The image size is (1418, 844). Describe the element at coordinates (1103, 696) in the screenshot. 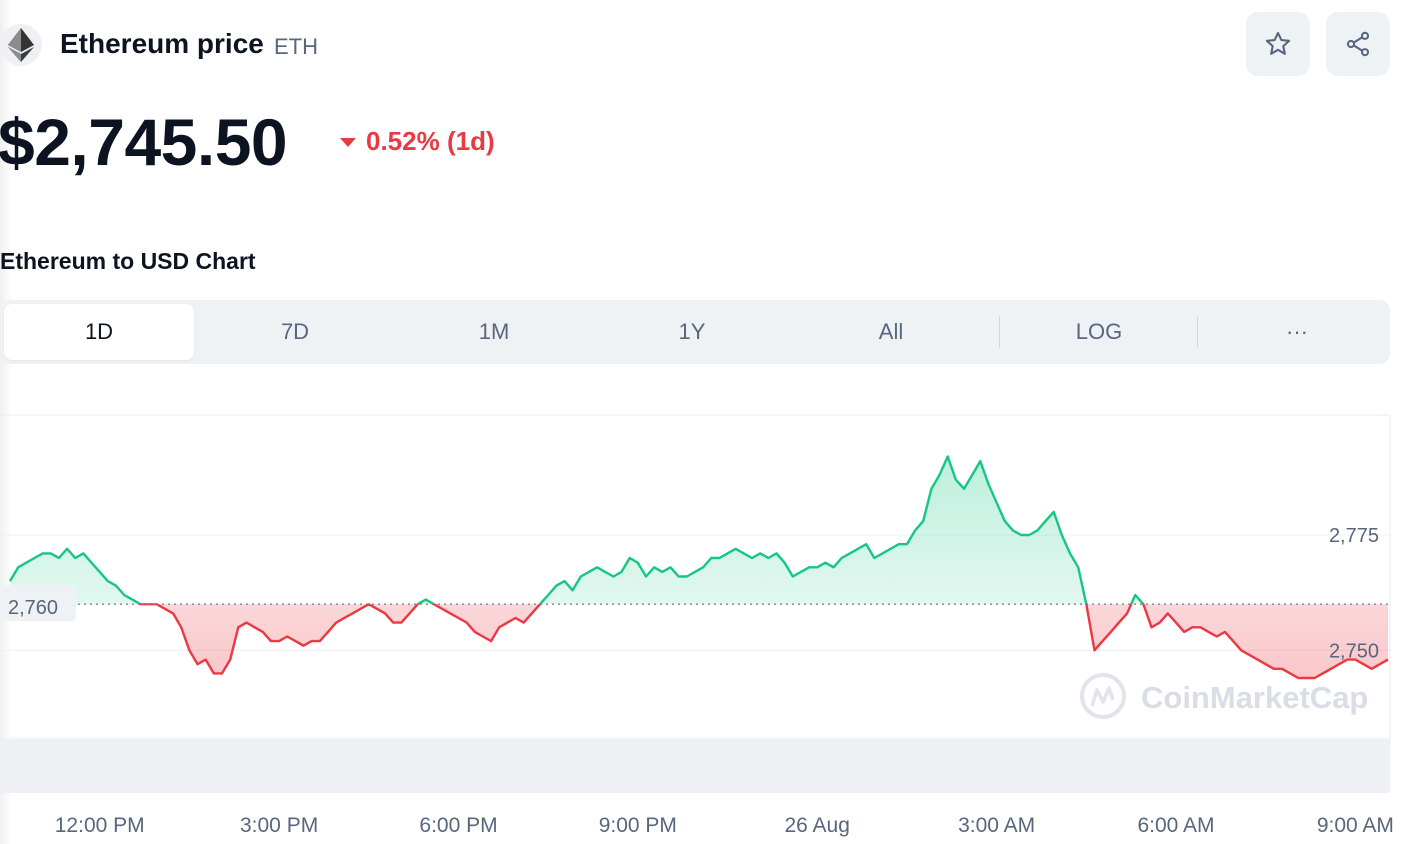

I see `coinmarketcap-watermark` at that location.